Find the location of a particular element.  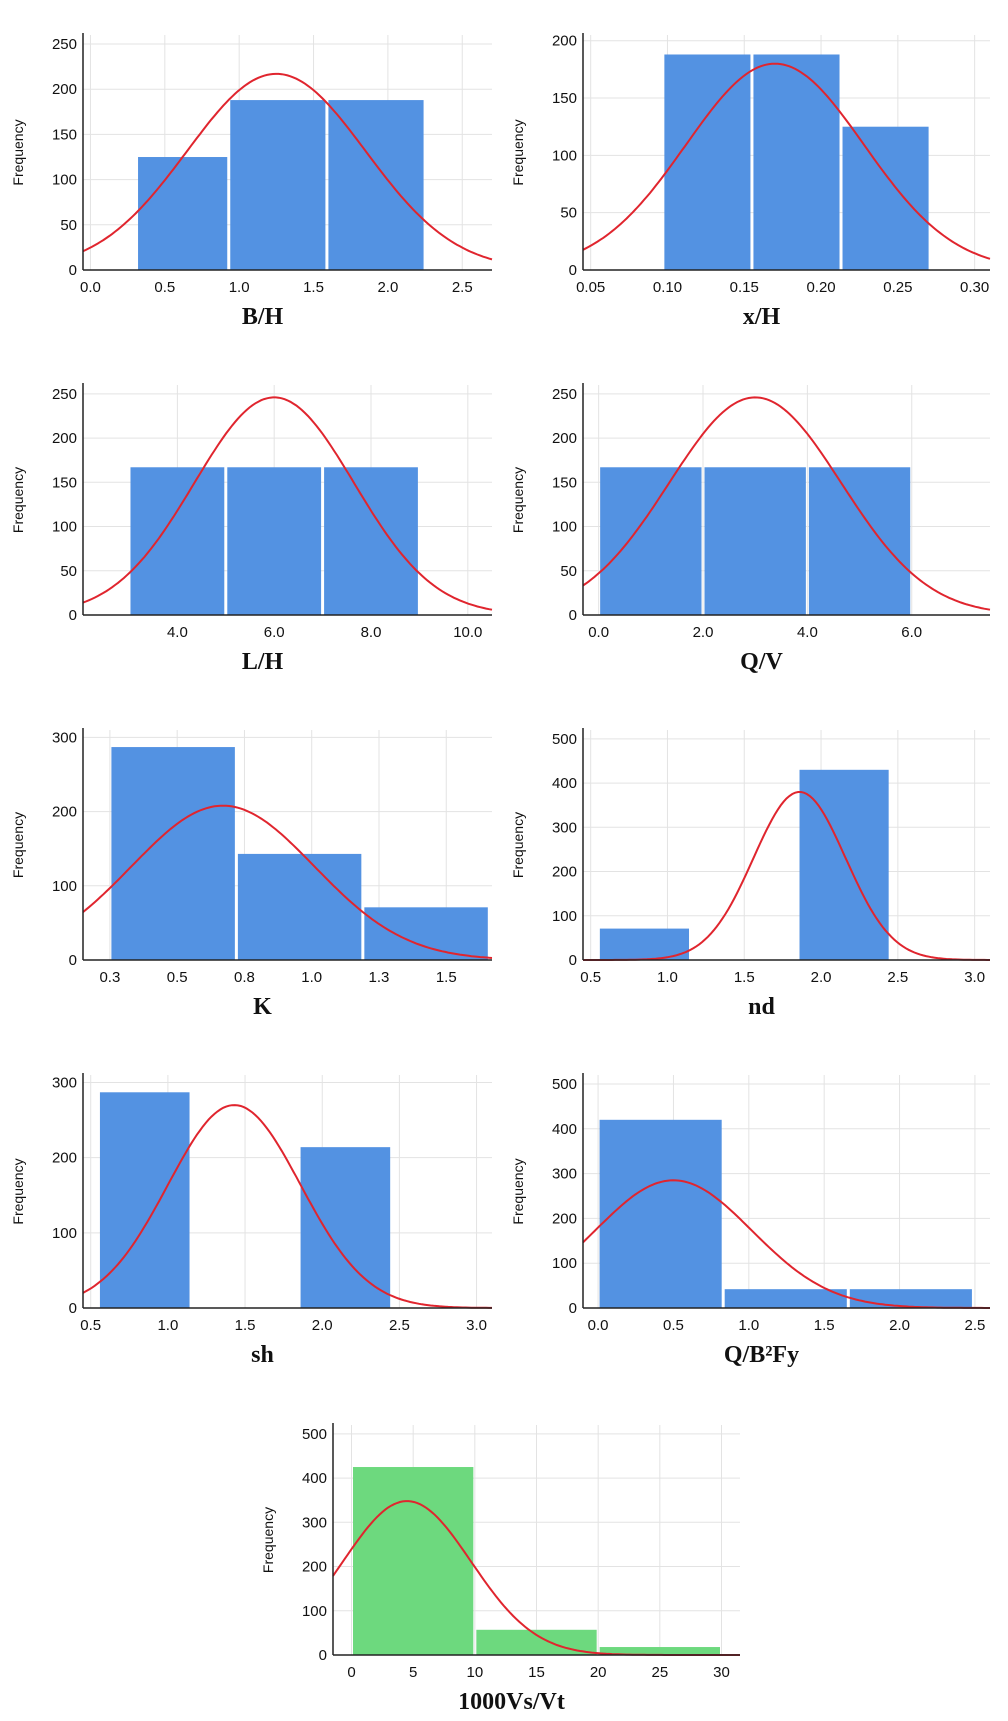

histogram-panel-3: 0 50 100 150 200 250 4.0 6.0 8.0 10.0 Frequency L/H is located at coordinates (251, 529).